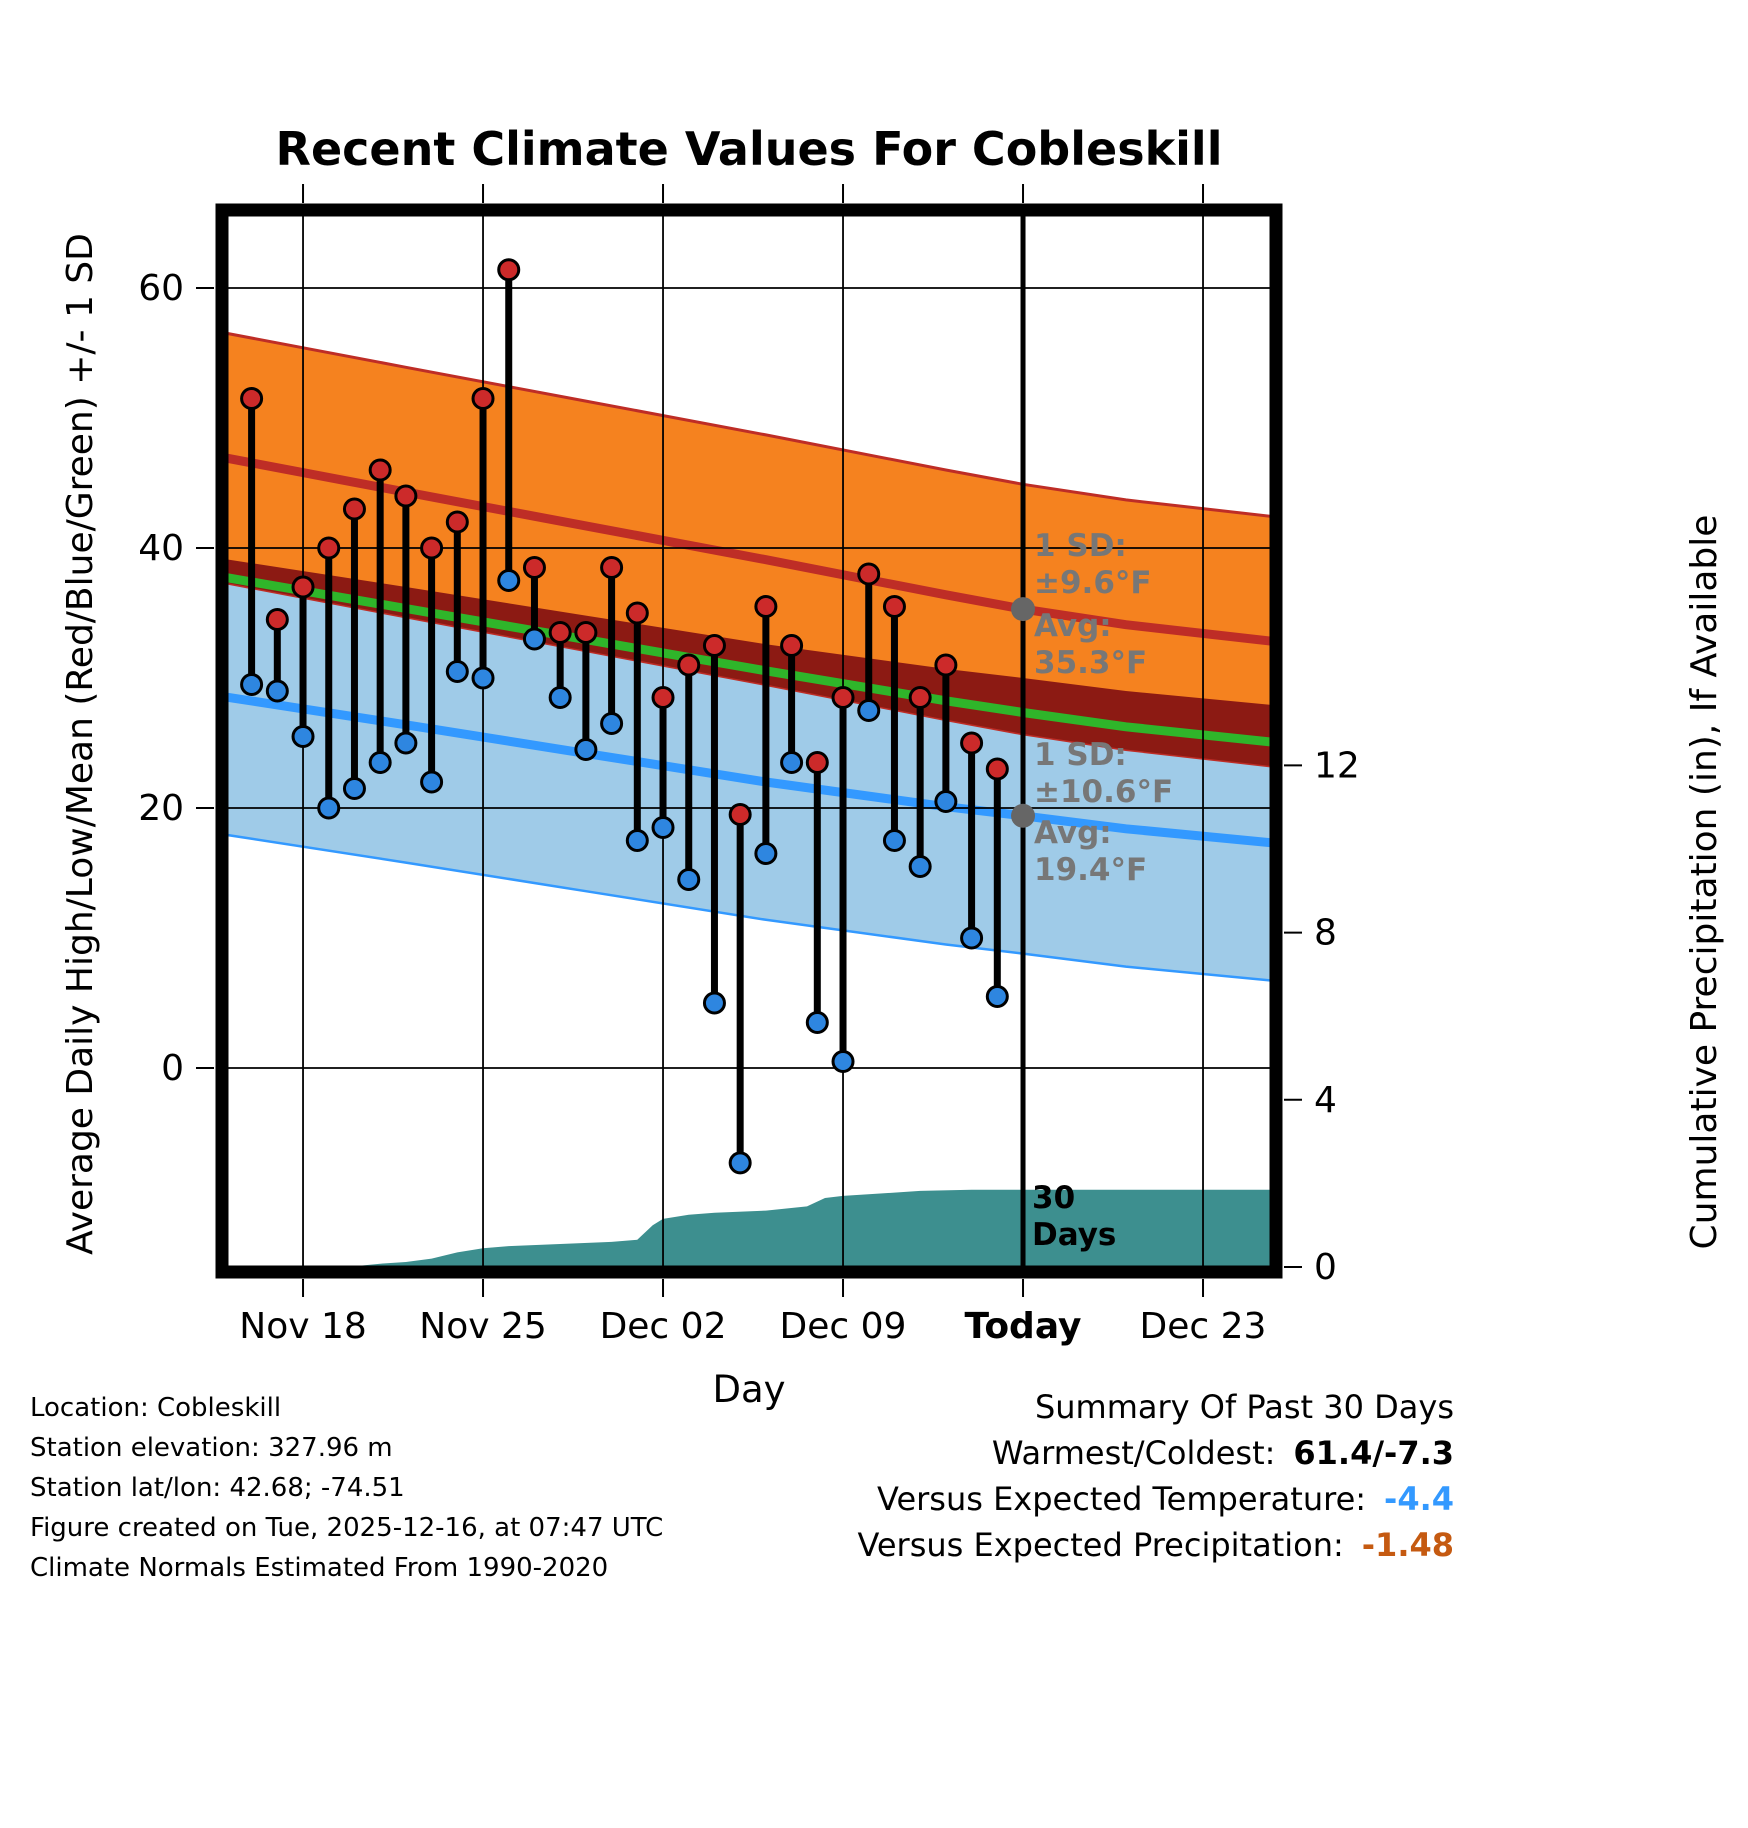  Describe the element at coordinates (1373, 1453) in the screenshot. I see `summary-value: 61.4/-7.3` at that location.